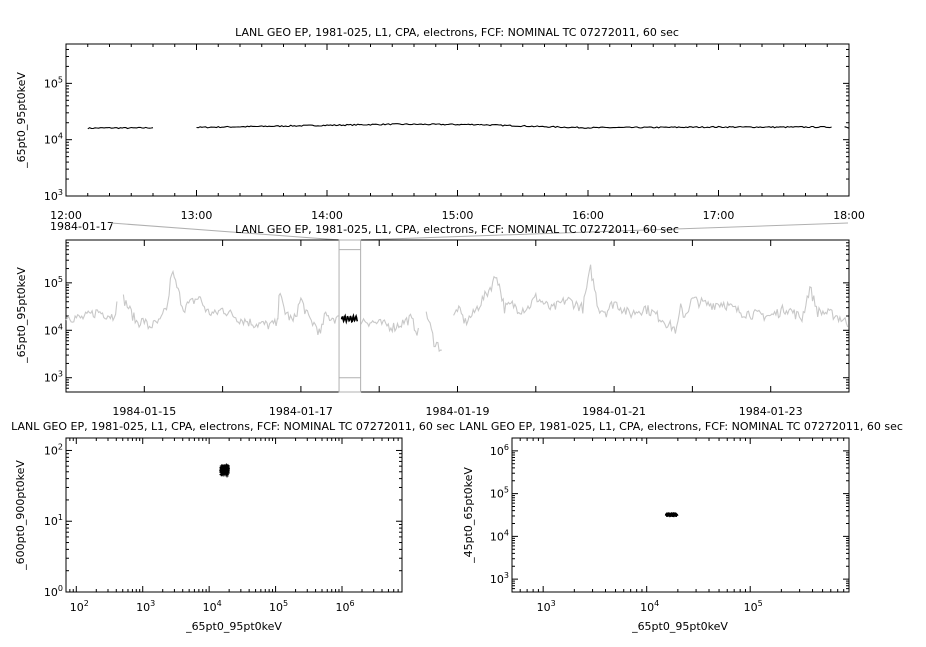 This screenshot has width=926, height=647. What do you see at coordinates (53, 377) in the screenshot?
I see `p2-ytick-label: 10³` at bounding box center [53, 377].